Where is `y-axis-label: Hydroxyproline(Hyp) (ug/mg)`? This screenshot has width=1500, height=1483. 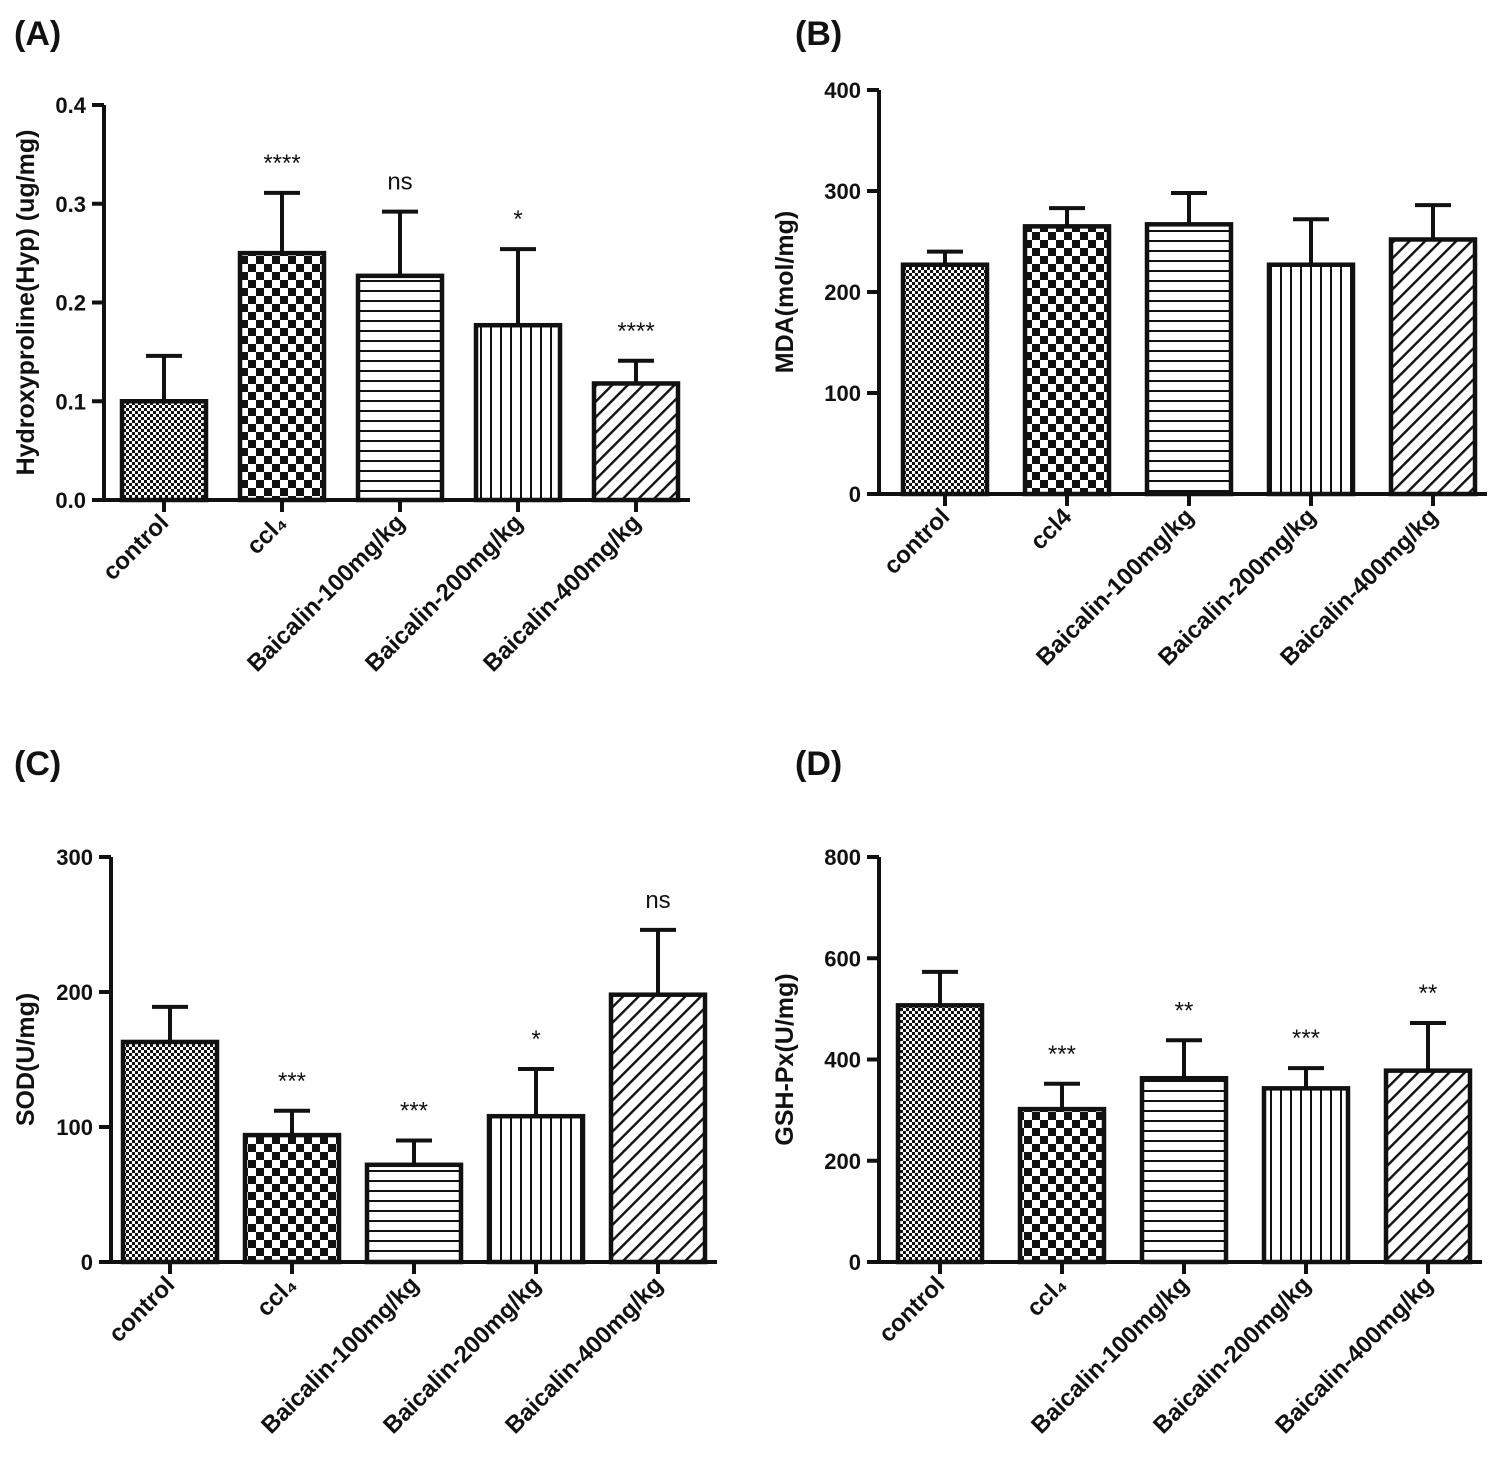 y-axis-label: Hydroxyproline(Hyp) (ug/mg) is located at coordinates (26, 303).